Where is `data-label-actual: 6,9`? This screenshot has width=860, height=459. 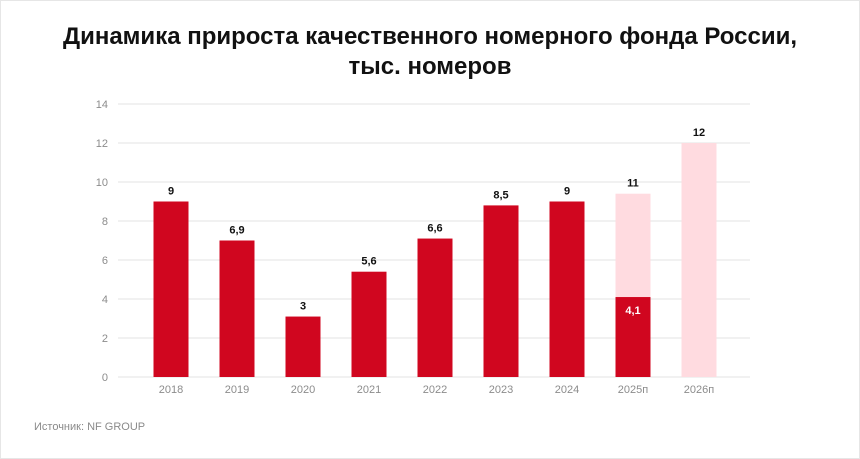 data-label-actual: 6,9 is located at coordinates (236, 231).